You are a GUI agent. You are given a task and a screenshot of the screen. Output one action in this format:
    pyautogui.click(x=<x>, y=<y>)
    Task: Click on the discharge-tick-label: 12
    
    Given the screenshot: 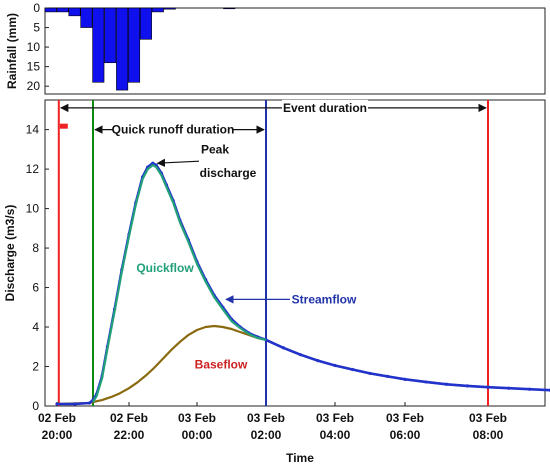 What is the action you would take?
    pyautogui.click(x=33, y=169)
    